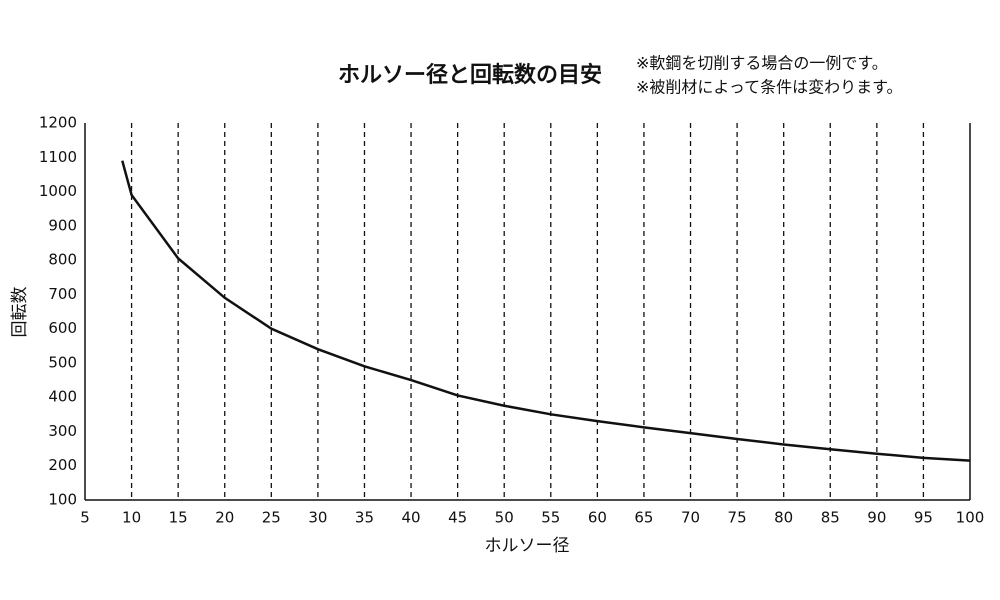 The image size is (1000, 600). I want to click on x-tick-label: 45, so click(457, 518).